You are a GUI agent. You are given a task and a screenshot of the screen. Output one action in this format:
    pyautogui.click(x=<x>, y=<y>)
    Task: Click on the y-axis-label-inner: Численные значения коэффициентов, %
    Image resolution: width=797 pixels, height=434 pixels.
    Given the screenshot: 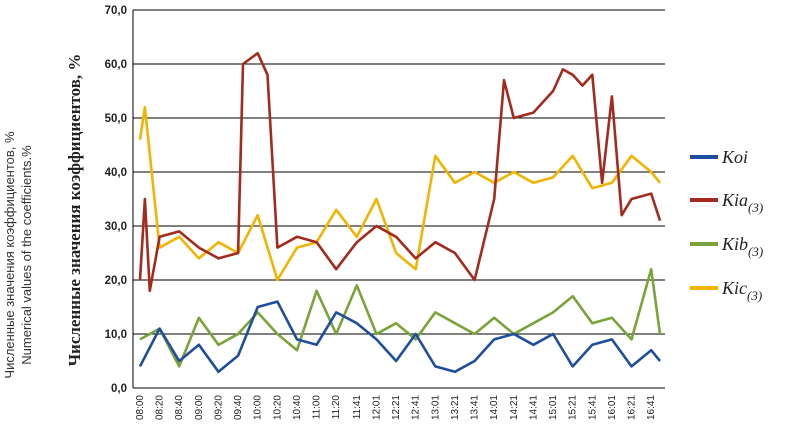 What is the action you would take?
    pyautogui.click(x=74, y=210)
    